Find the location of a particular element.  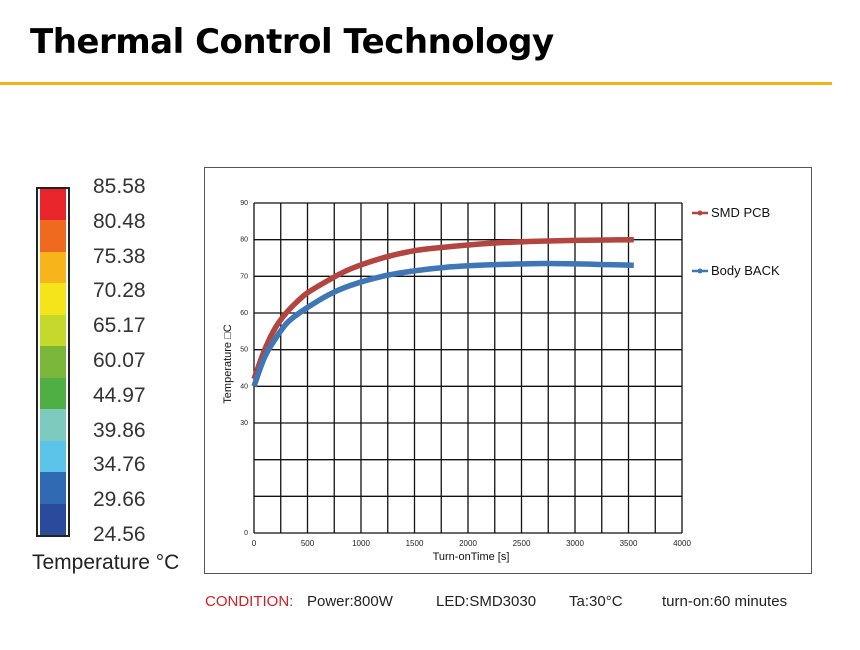

y-tick-label: 40 is located at coordinates (244, 386).